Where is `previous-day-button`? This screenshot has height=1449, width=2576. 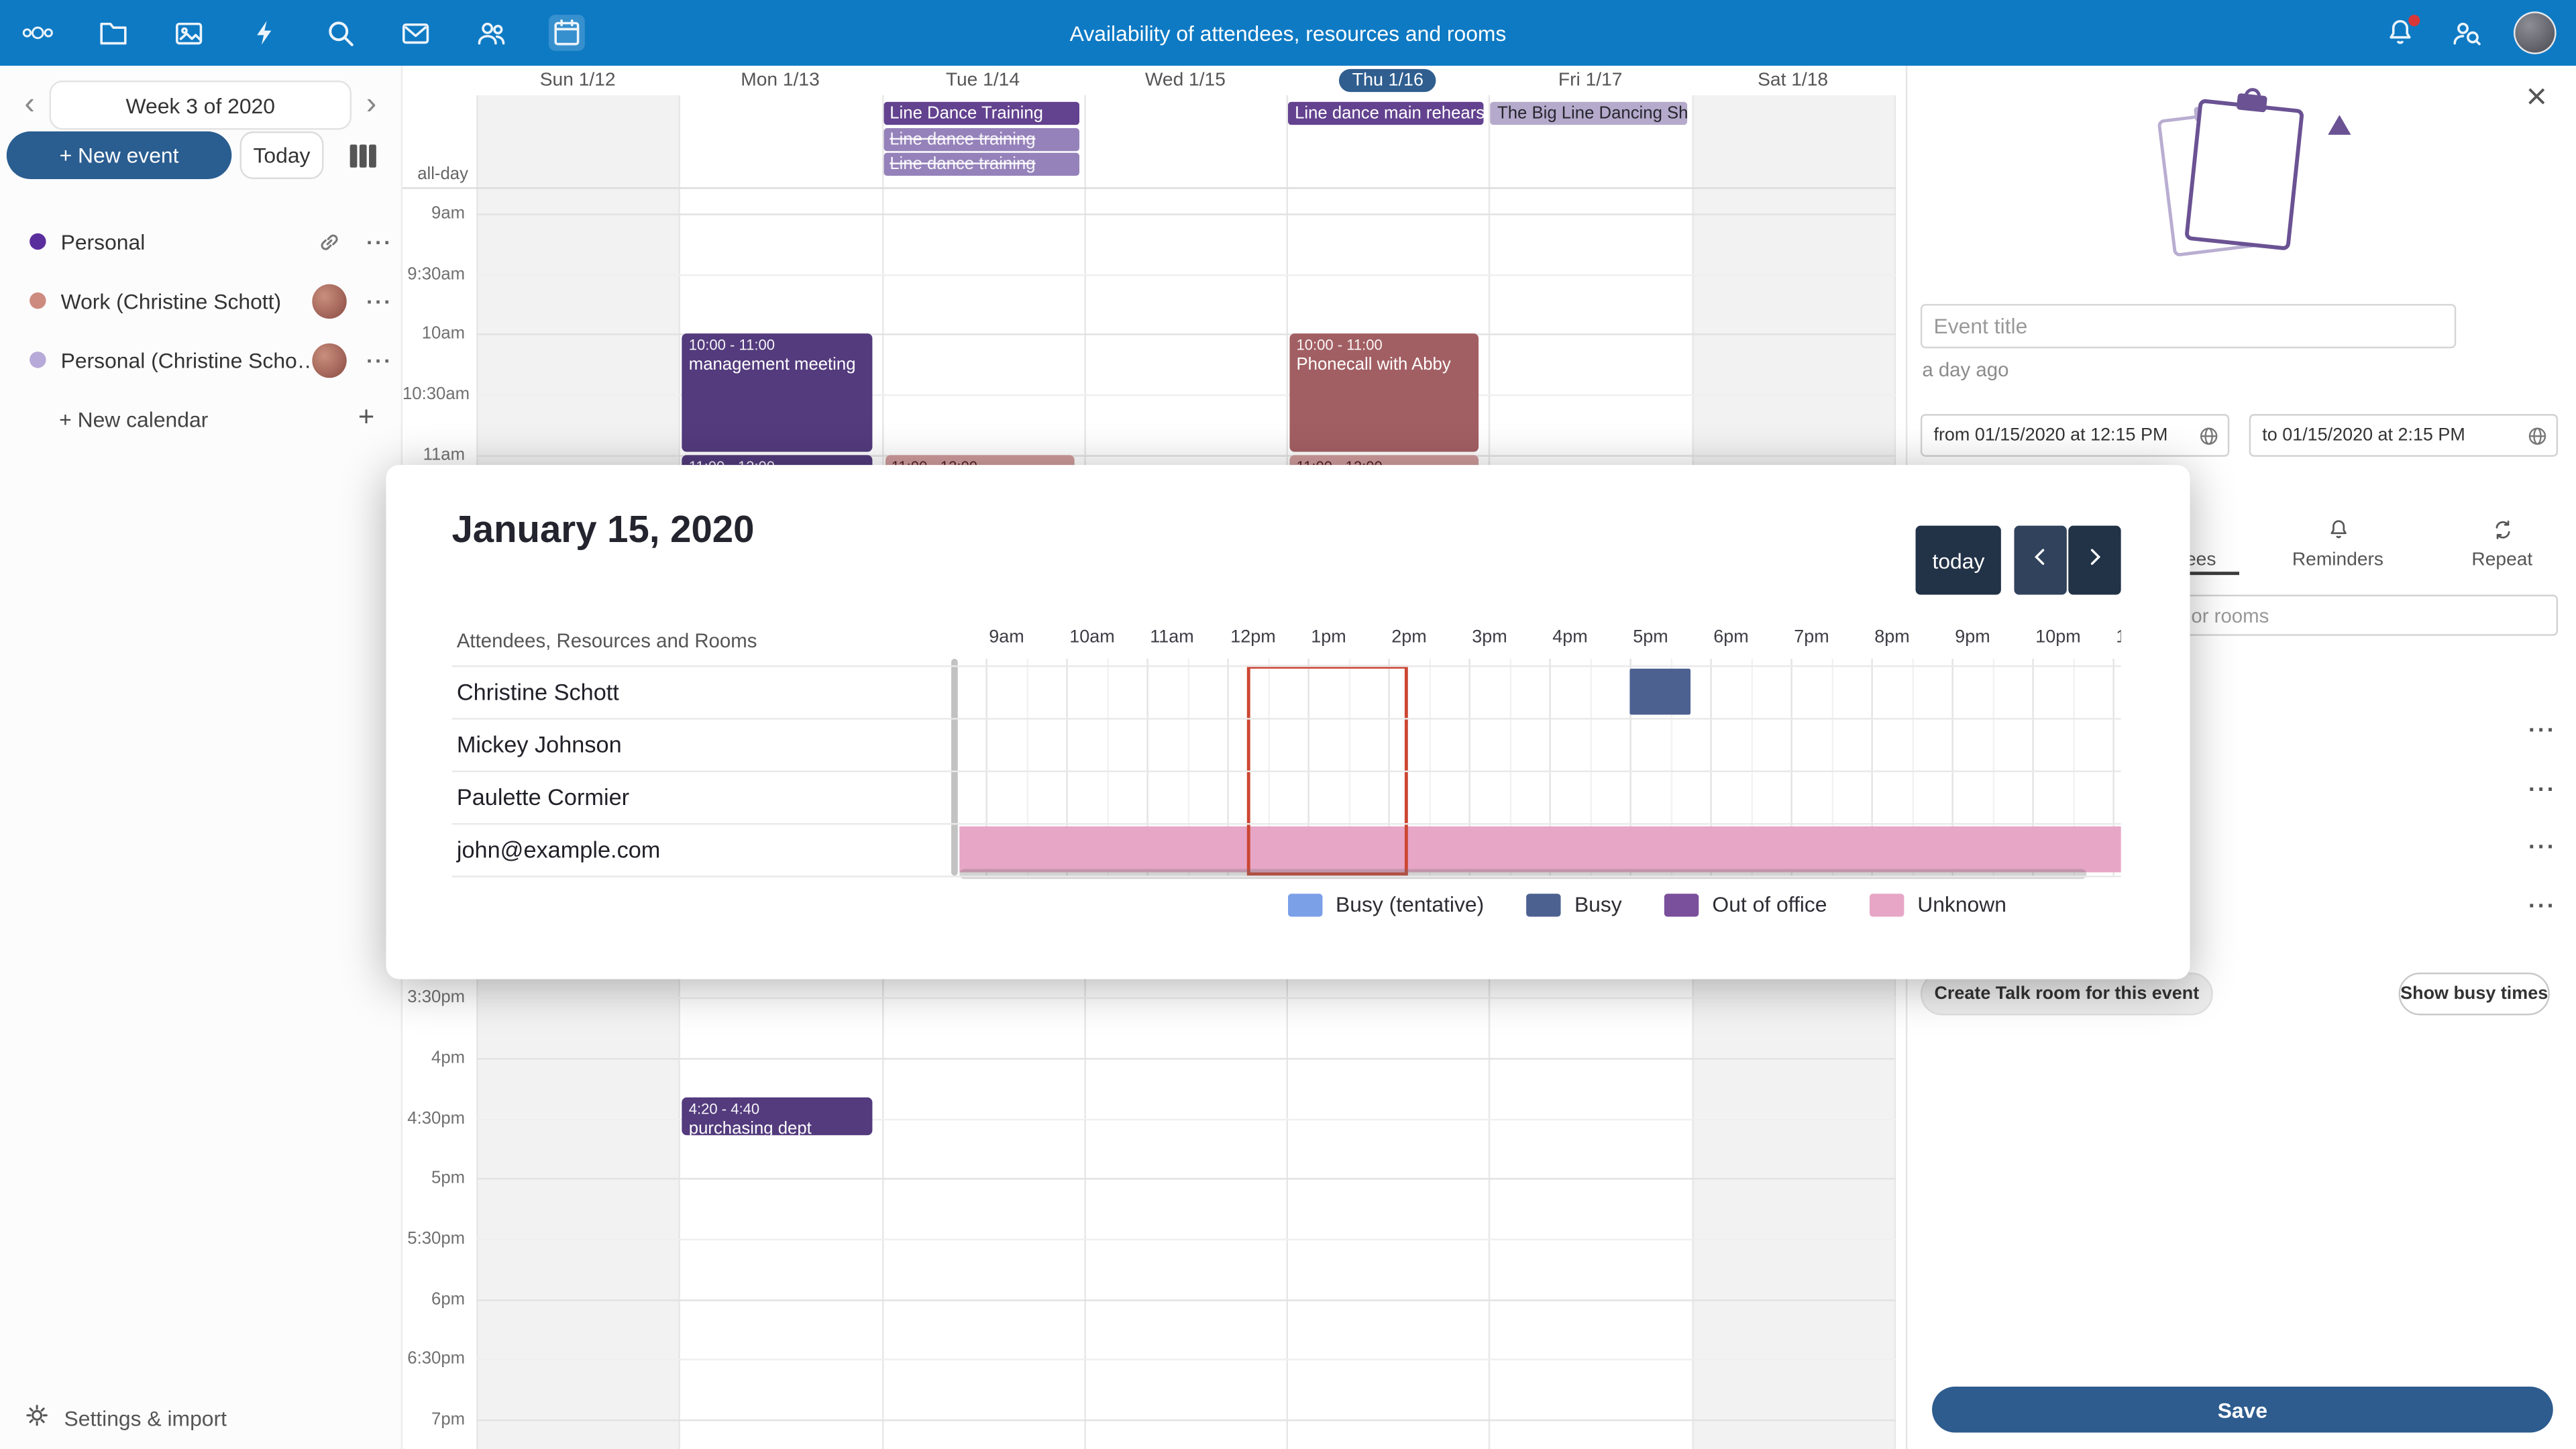
previous-day-button is located at coordinates (2040, 560).